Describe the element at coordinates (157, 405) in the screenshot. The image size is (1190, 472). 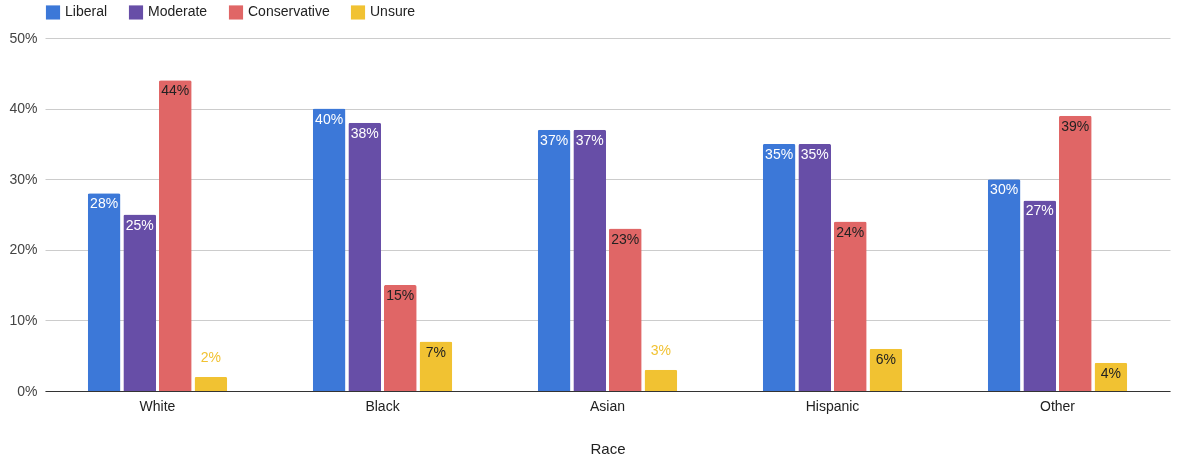
I see `x-tick-label: White` at that location.